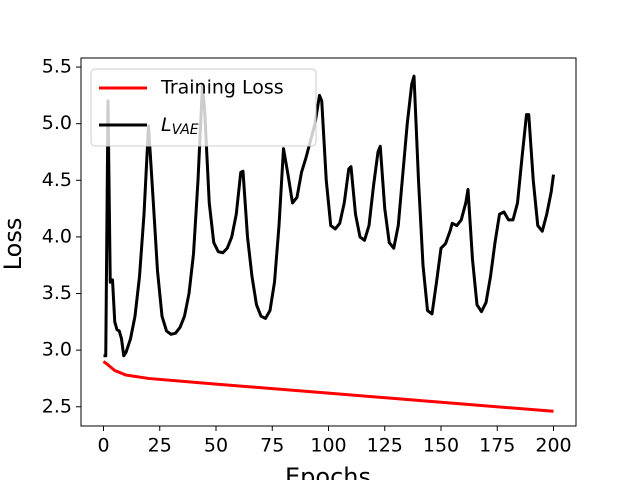  I want to click on x-tick-label: 25, so click(160, 446).